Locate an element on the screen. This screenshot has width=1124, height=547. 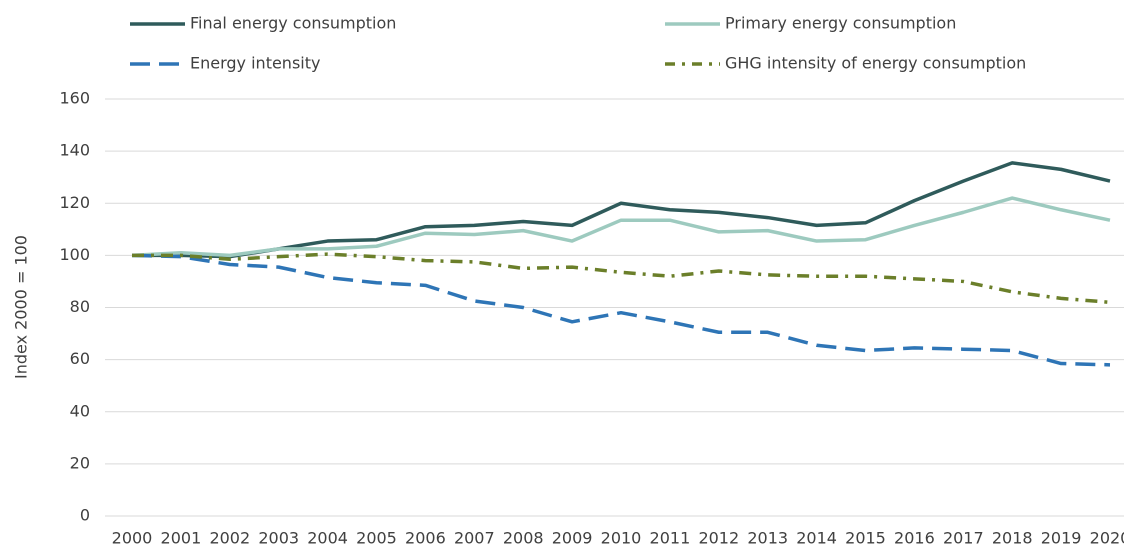
y-tick-label: 120 is located at coordinates (74, 202).